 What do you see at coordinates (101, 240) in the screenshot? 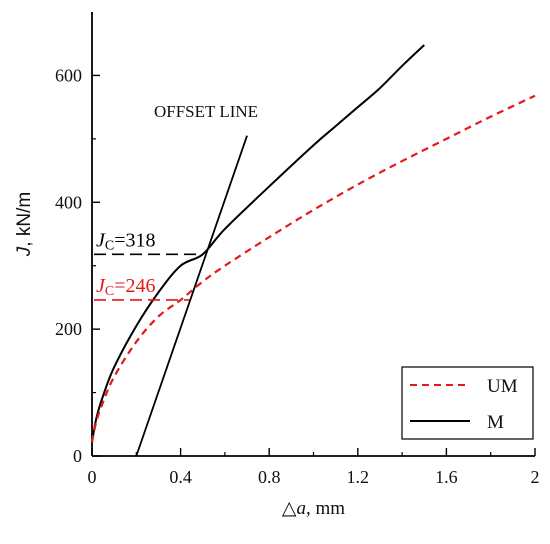
I see `jc-m-label-var: J` at bounding box center [101, 240].